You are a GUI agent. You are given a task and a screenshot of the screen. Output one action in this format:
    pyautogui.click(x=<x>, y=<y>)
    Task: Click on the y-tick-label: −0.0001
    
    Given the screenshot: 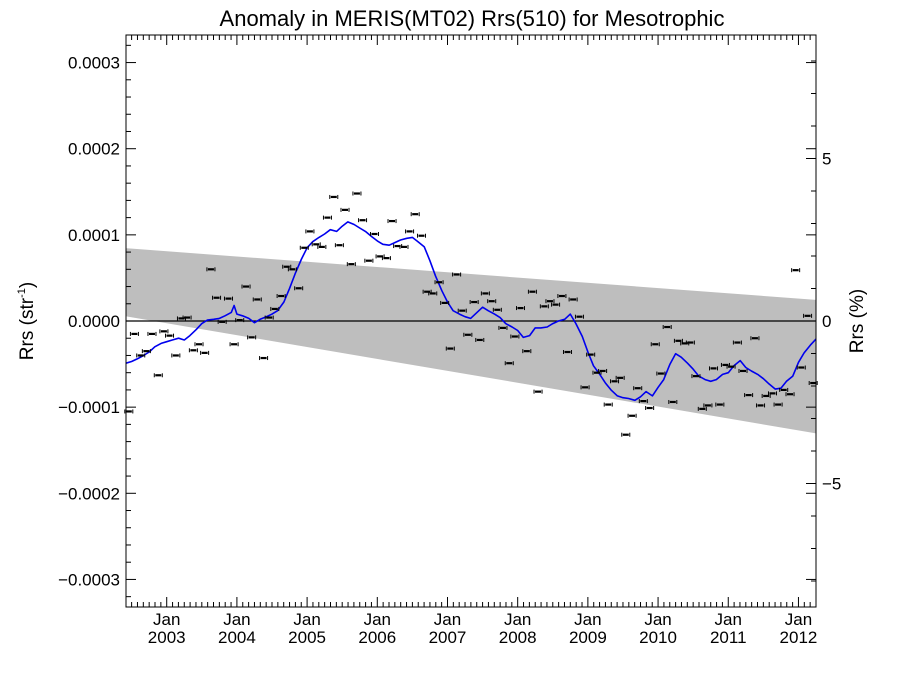 What is the action you would take?
    pyautogui.click(x=89, y=407)
    